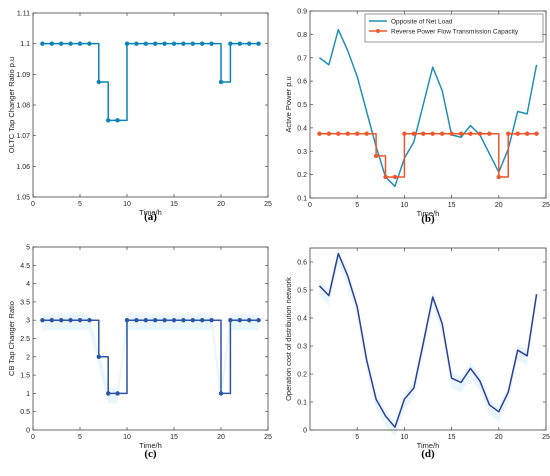 The height and width of the screenshot is (476, 550). I want to click on legend-label: Opposite of Net Load, so click(422, 21).